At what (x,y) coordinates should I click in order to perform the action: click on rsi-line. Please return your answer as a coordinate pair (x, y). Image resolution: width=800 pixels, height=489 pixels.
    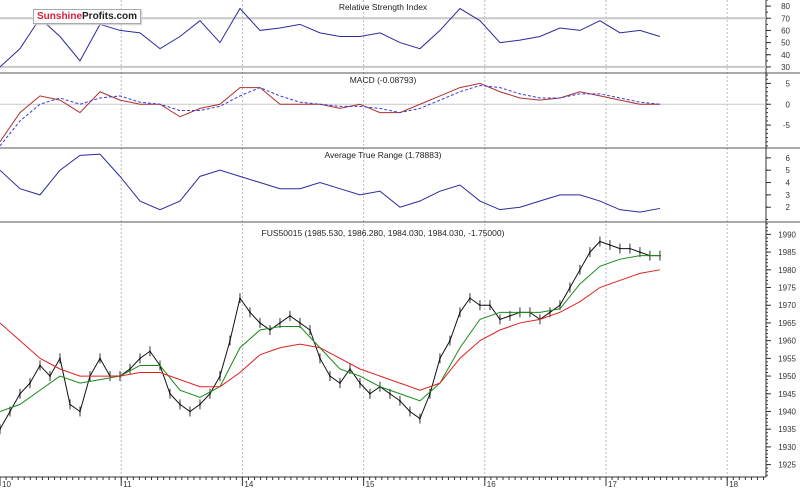
    Looking at the image, I should click on (330, 37).